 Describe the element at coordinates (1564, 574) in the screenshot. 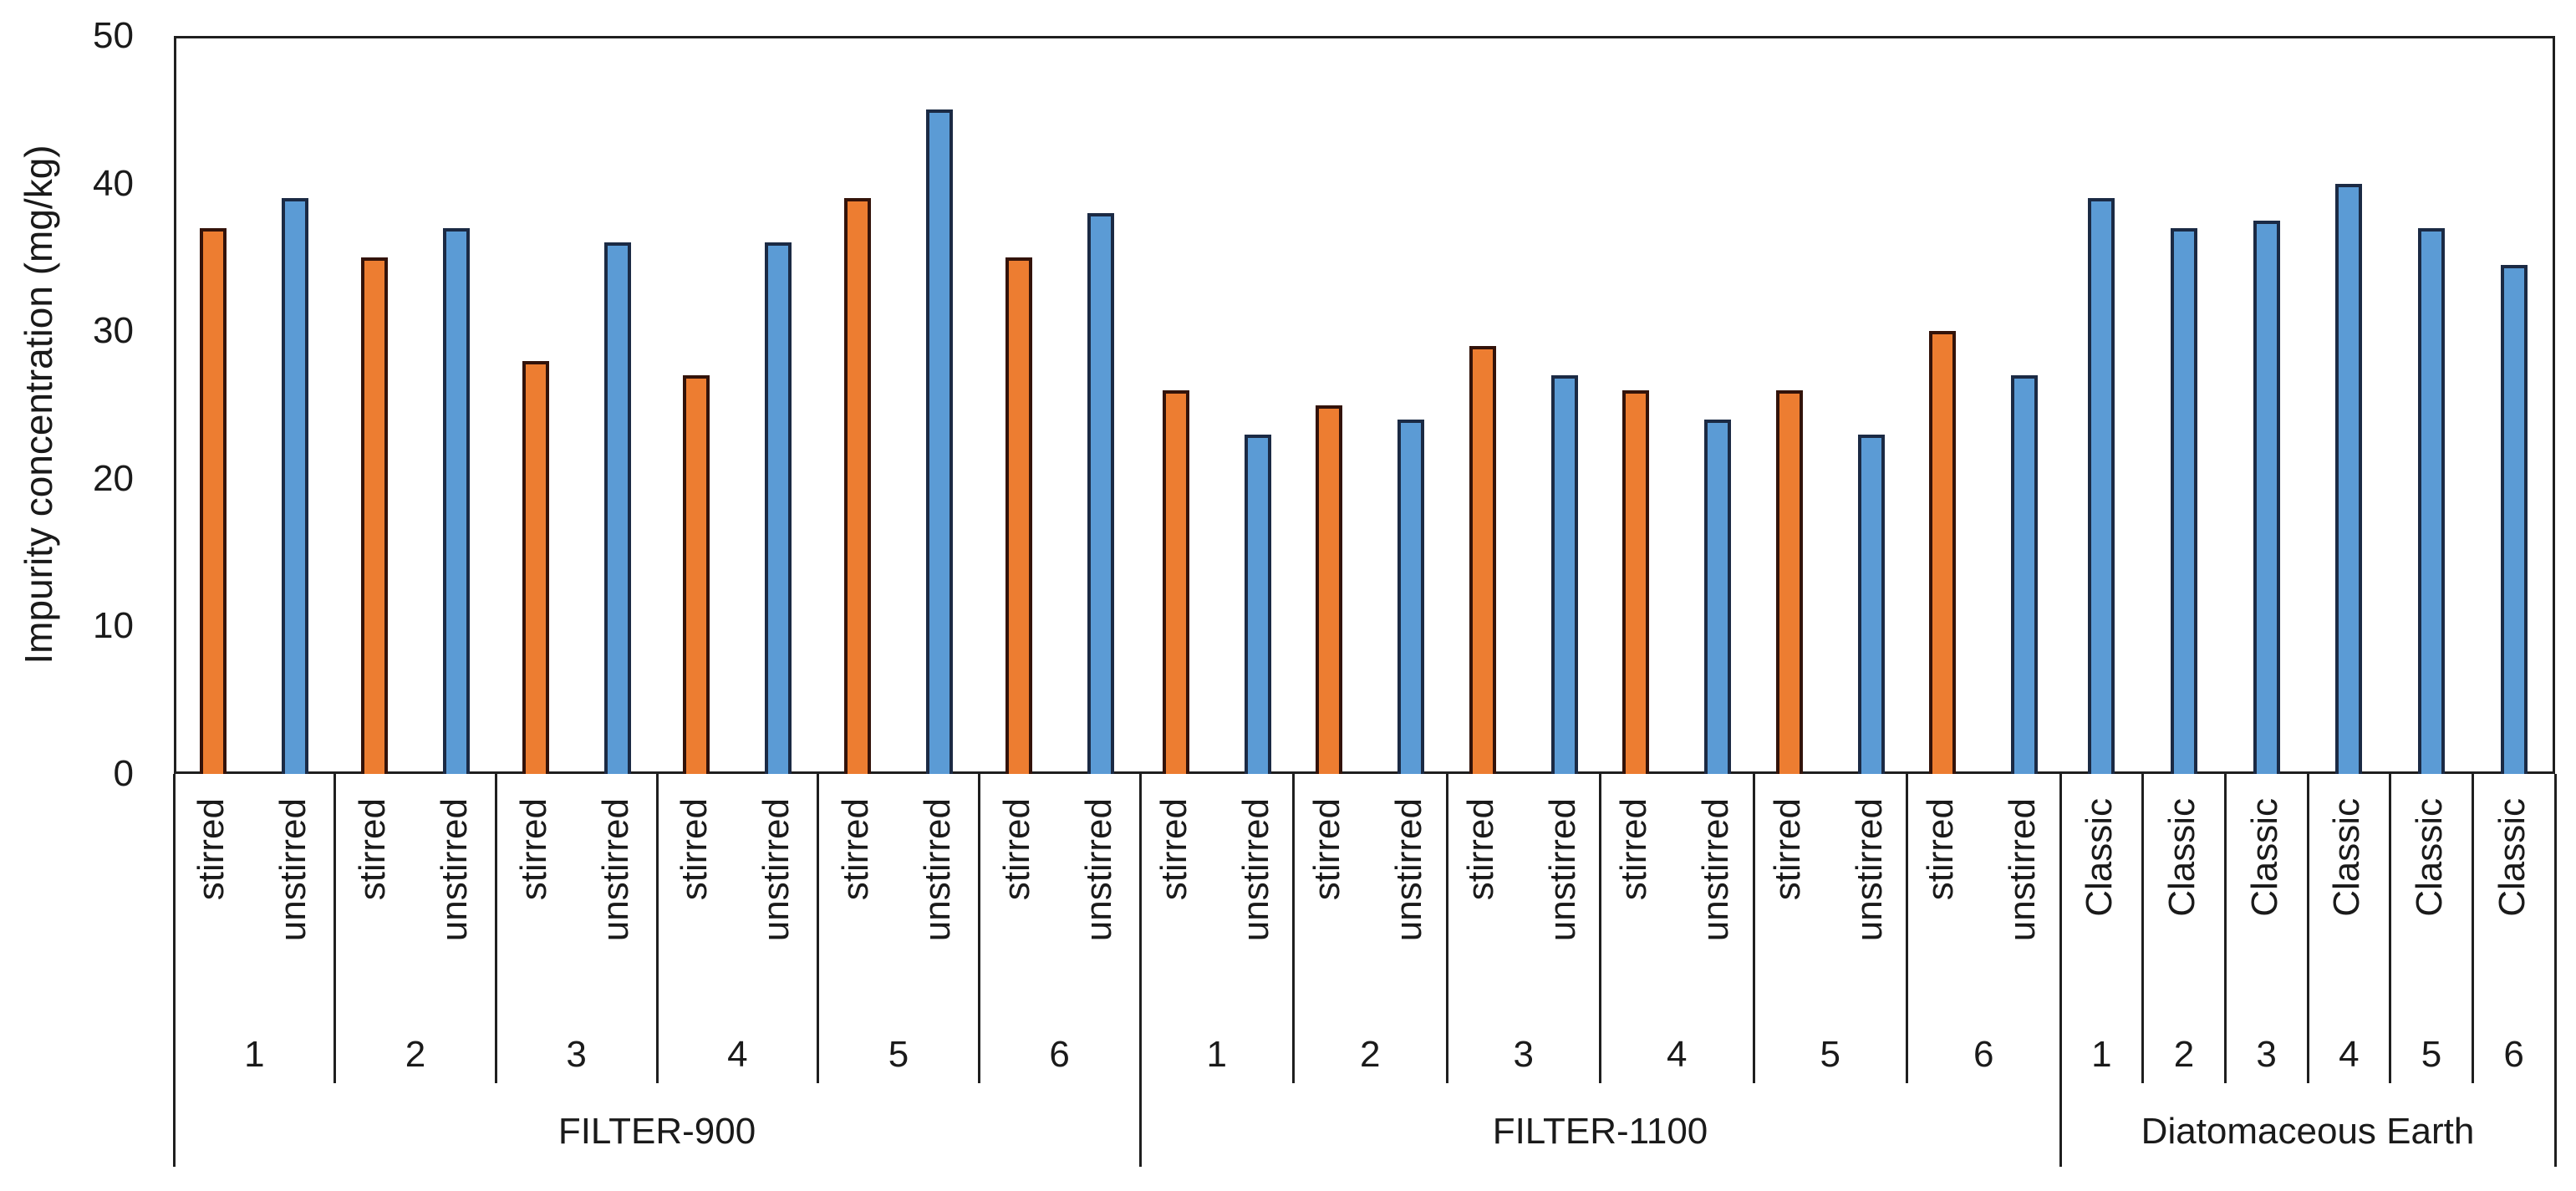

I see `bar-filter-1100-3-unstirred` at that location.